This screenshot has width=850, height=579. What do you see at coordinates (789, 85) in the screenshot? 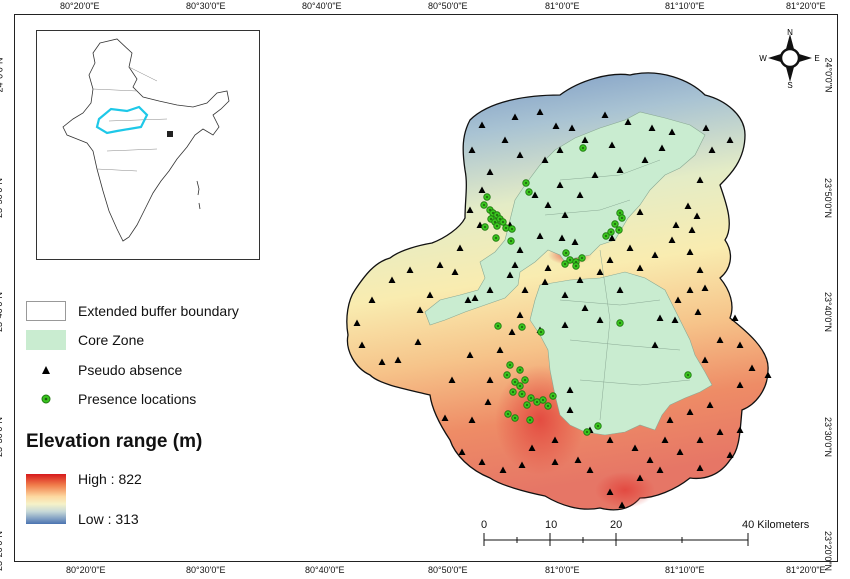
I see `compass-s-label: S` at bounding box center [789, 85].